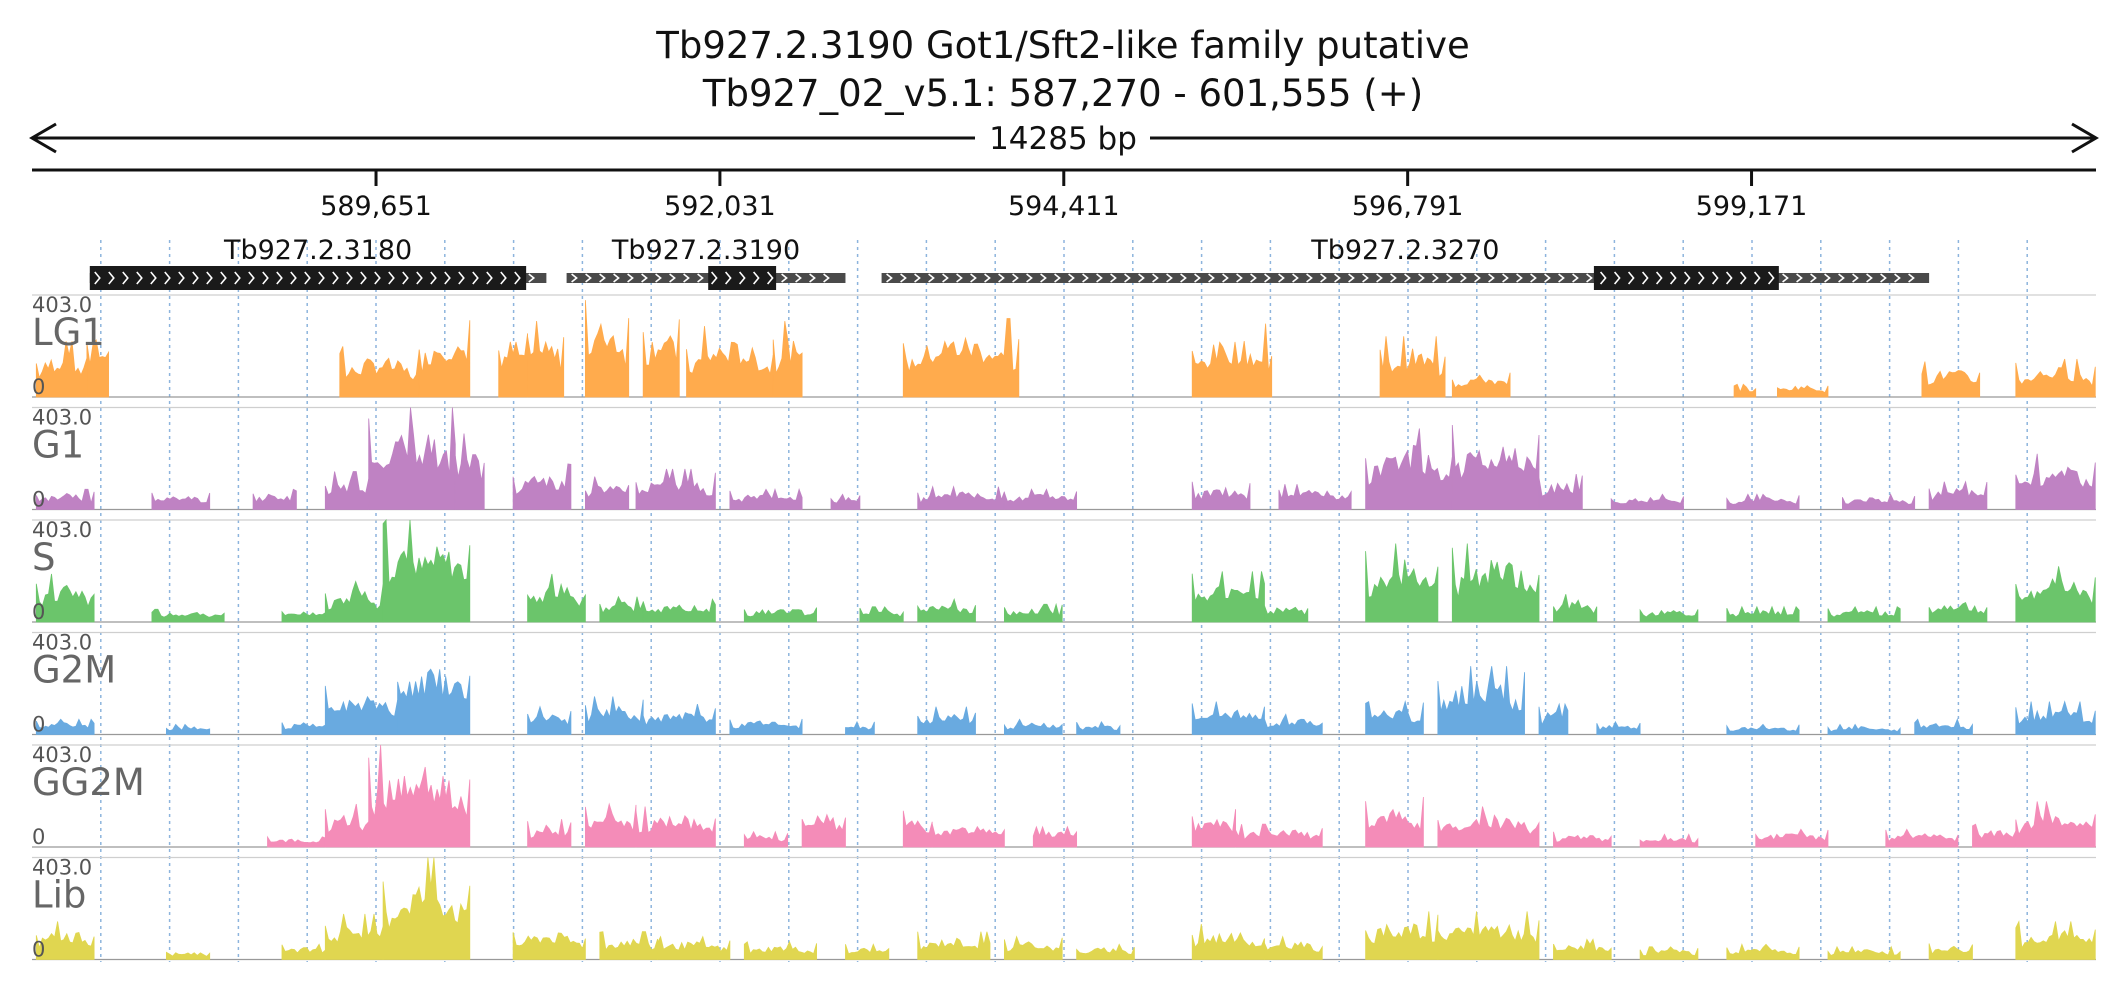 This screenshot has height=1000, width=2126. Describe the element at coordinates (2085, 138) in the screenshot. I see `span-arrowhead-right` at that location.